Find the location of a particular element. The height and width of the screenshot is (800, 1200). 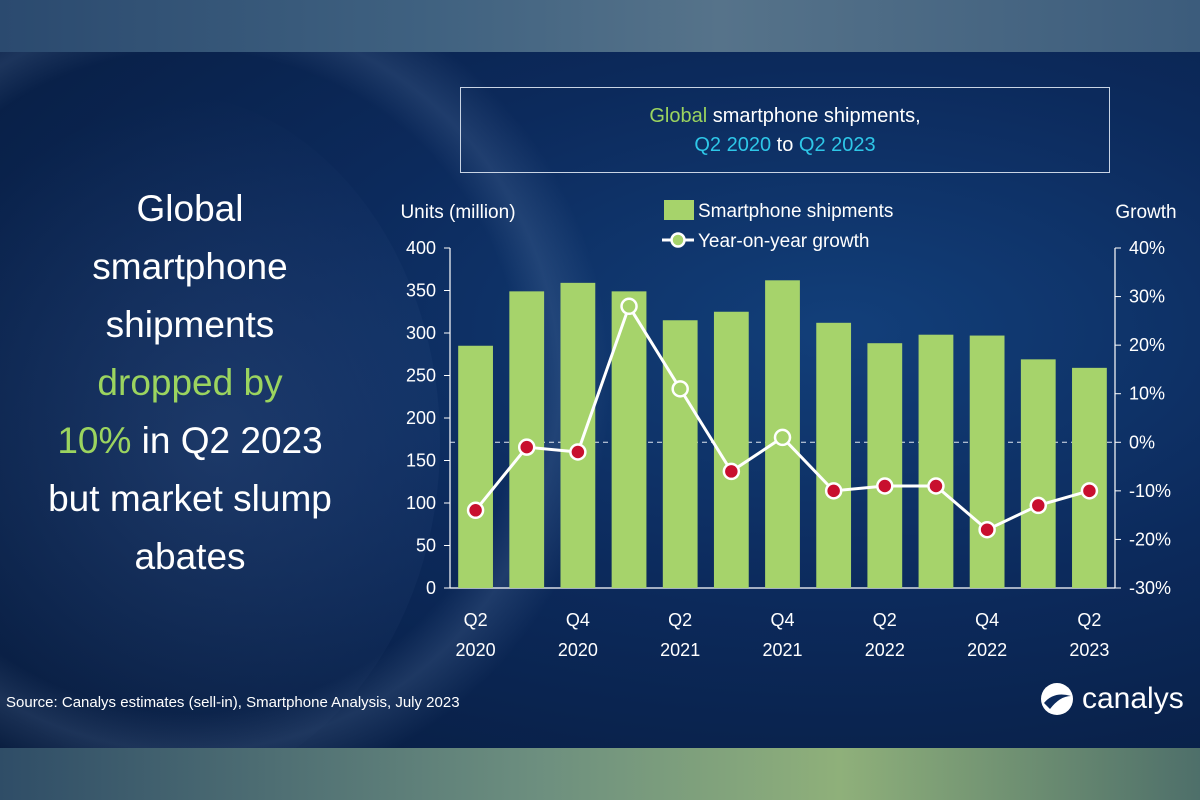

right-tick-label: 30% is located at coordinates (1147, 297).